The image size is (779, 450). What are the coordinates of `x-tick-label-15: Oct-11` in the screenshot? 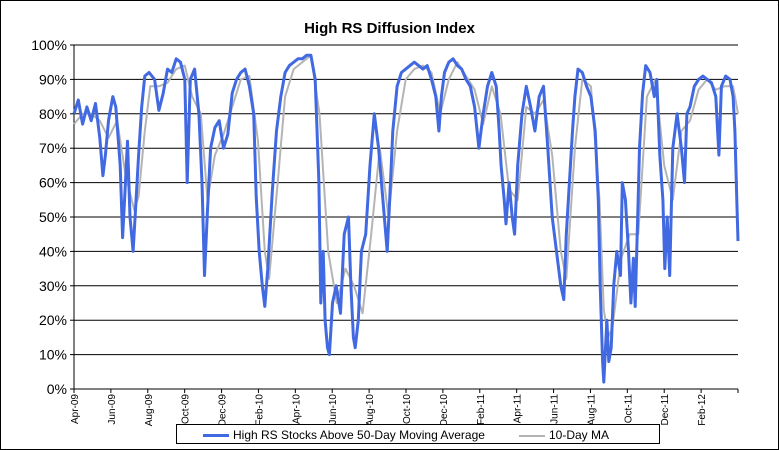 It's located at (628, 409).